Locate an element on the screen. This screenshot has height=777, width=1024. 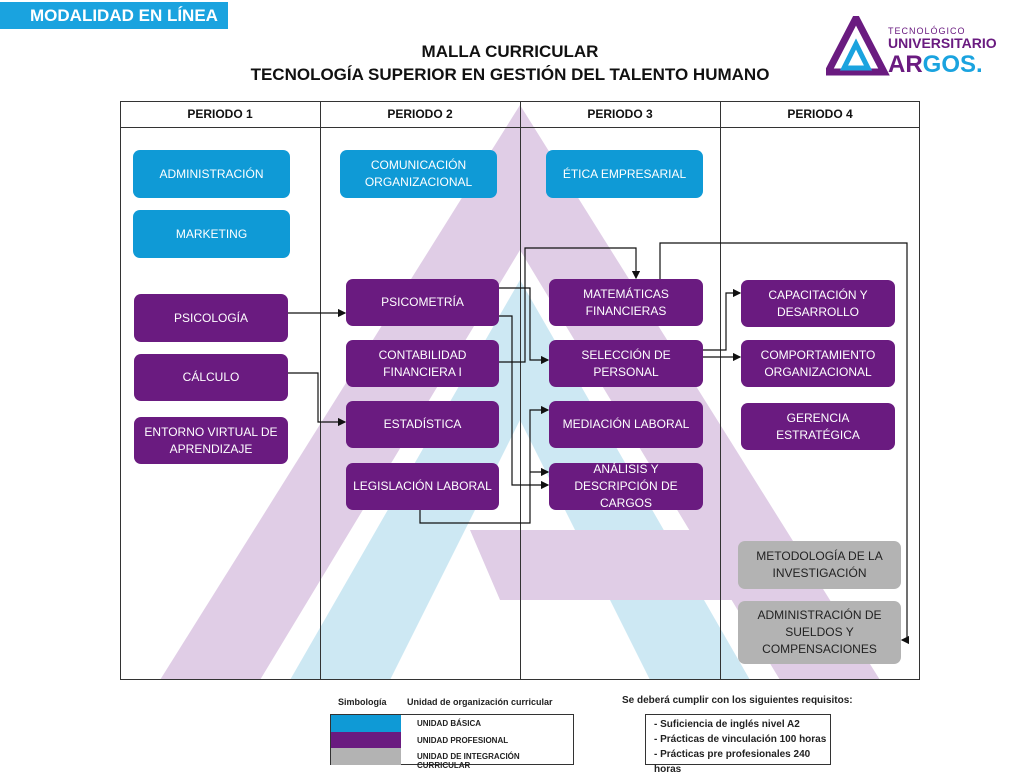
argos-logo: TECNOLÓGICO UNIVERSITARIO ARGOS. is located at coordinates (914, 44).